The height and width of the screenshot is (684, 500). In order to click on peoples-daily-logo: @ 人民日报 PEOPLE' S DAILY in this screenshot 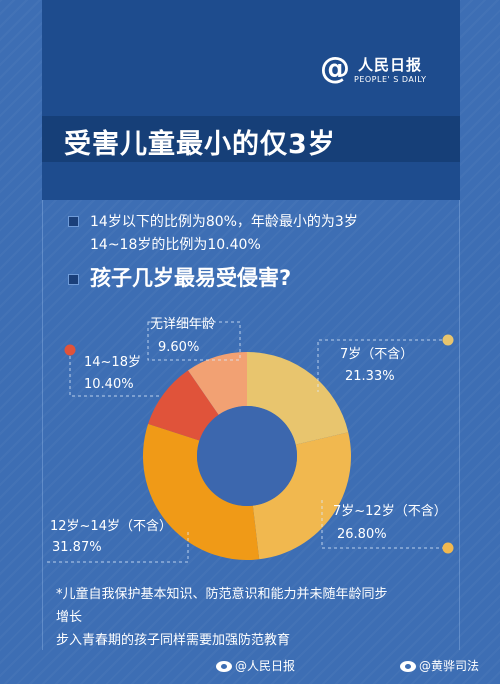, I will do `click(375, 72)`.